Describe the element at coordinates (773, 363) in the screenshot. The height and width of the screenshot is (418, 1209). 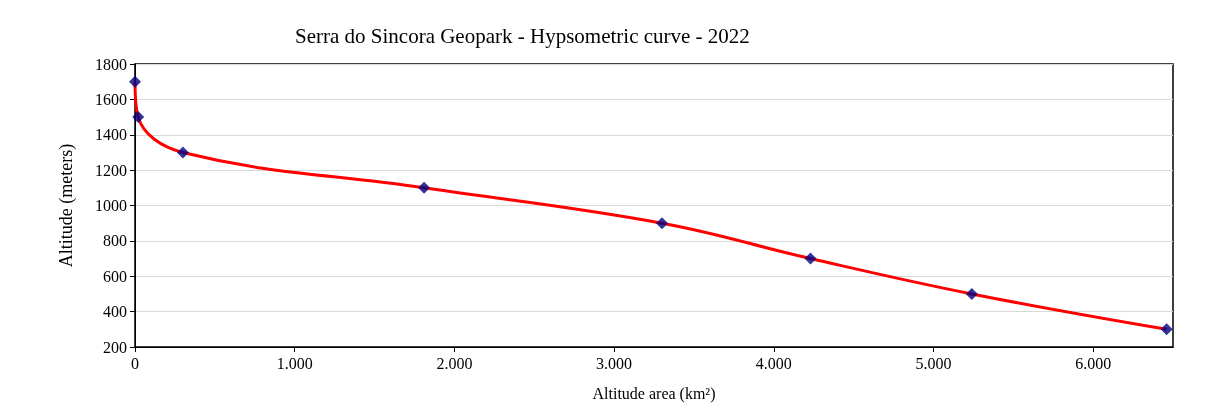
I see `x-tick-label: 4.000` at that location.